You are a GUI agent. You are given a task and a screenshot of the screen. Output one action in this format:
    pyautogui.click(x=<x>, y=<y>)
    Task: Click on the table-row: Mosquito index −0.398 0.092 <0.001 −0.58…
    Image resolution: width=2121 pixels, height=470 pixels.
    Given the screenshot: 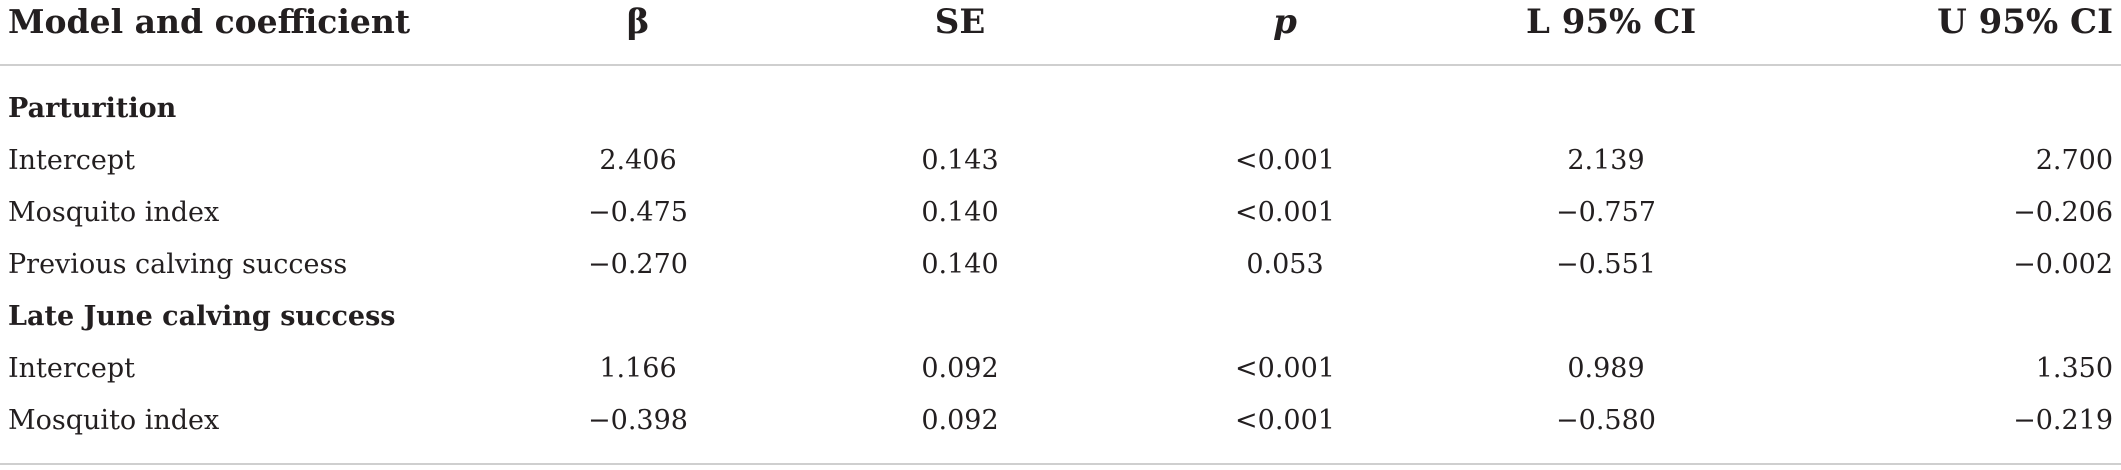 What is the action you would take?
    pyautogui.click(x=1060, y=421)
    